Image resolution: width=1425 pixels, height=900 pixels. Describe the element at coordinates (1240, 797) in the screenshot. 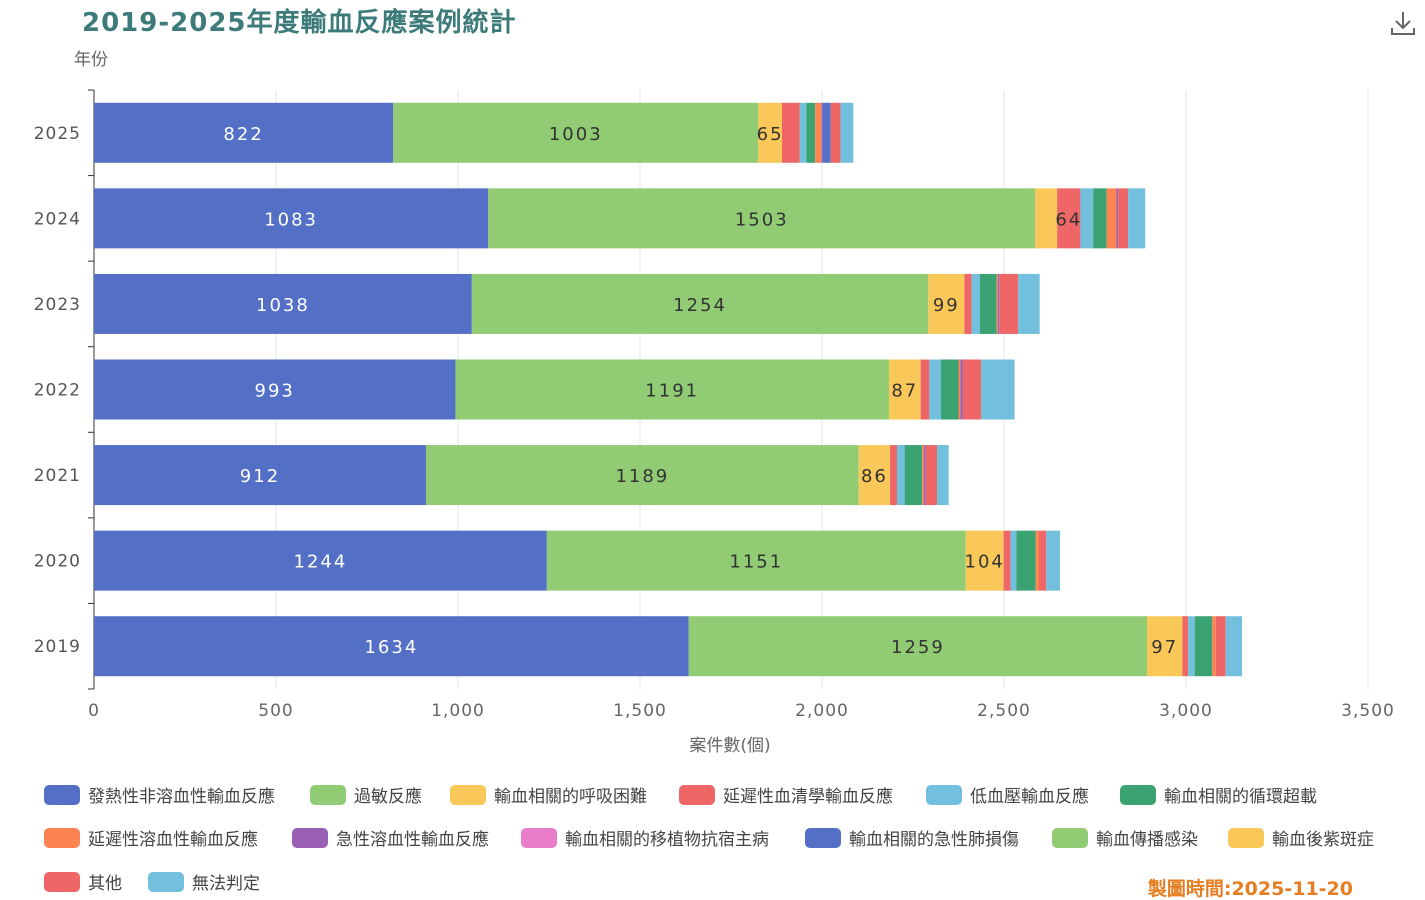

I see `legend-label: 輸血相關的循環超載` at that location.